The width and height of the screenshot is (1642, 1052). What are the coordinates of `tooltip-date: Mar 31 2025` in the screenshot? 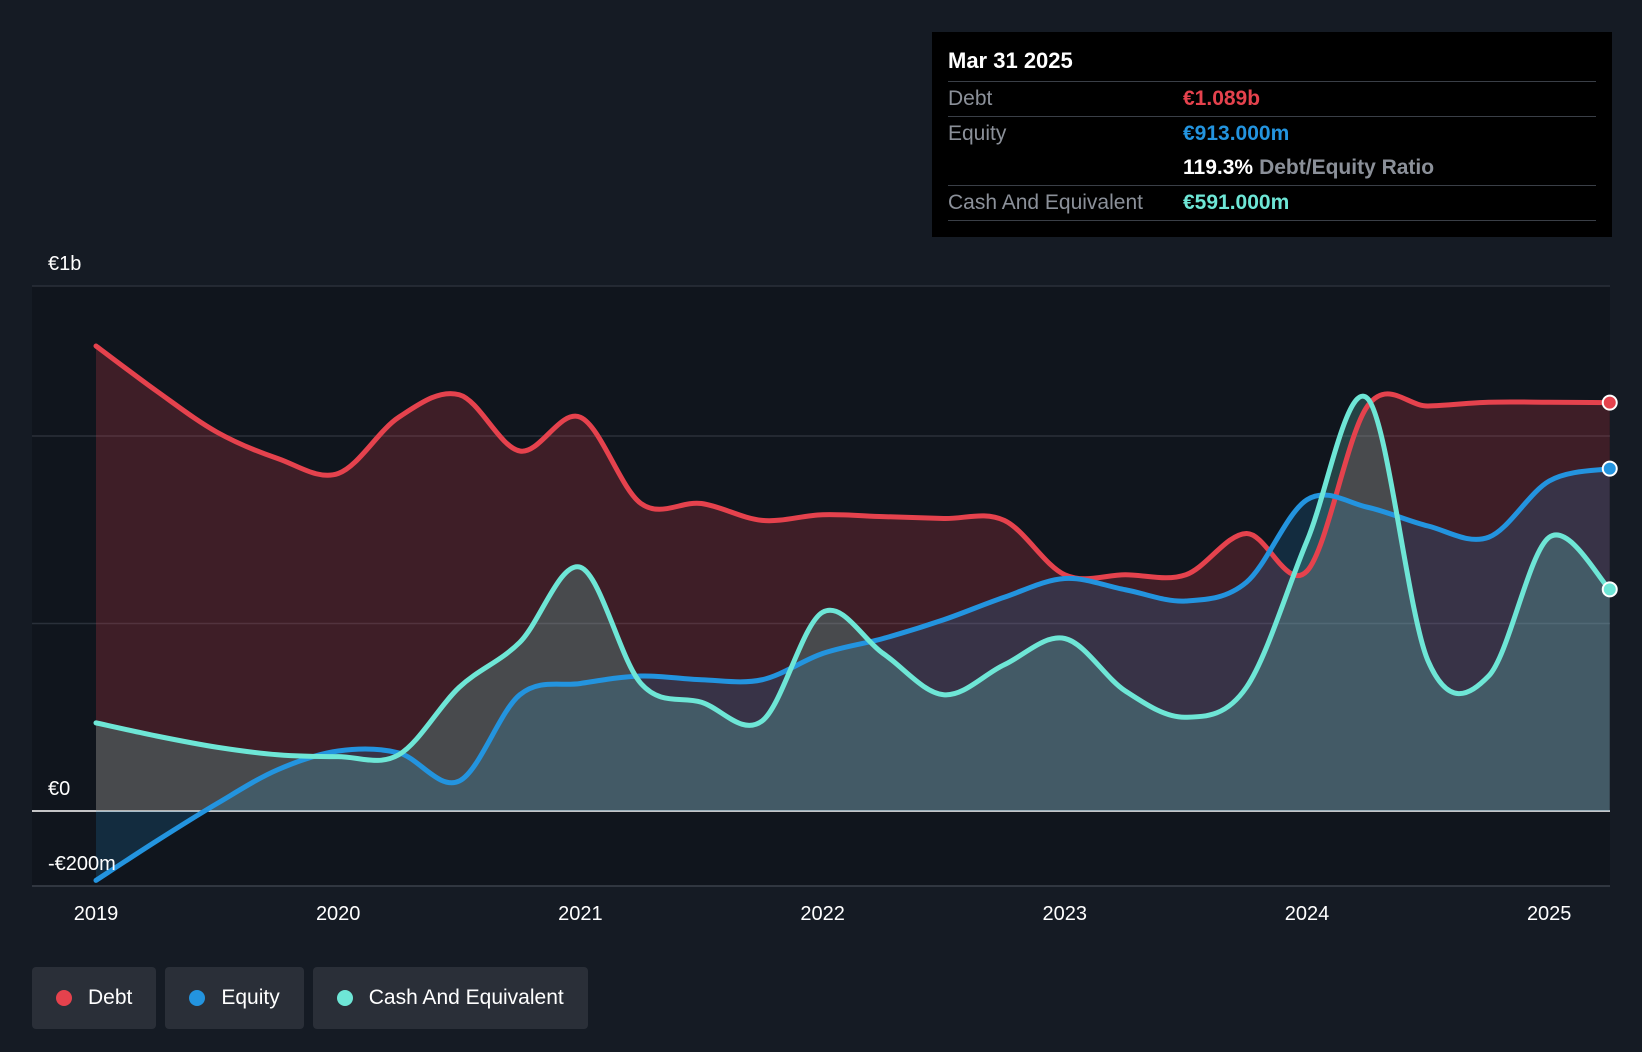 It's located at (1272, 64).